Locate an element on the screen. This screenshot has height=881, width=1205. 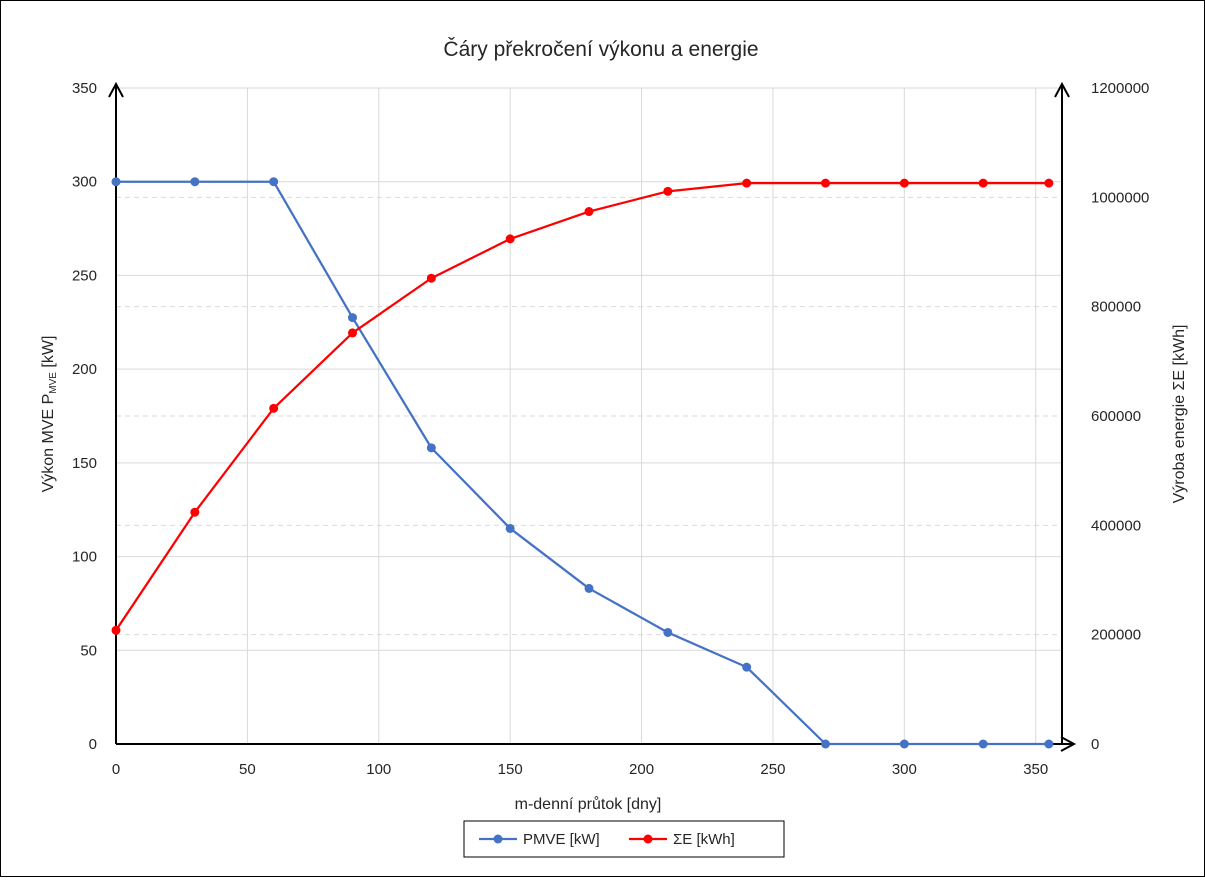
x-tick-label: 150 is located at coordinates (510, 769).